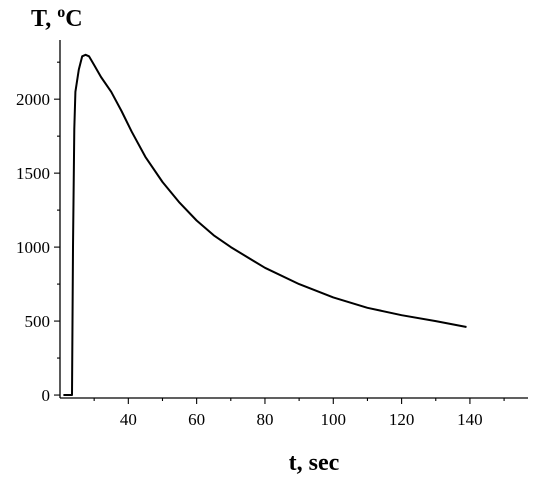  I want to click on y-axis-title-base: T,, so click(44, 19).